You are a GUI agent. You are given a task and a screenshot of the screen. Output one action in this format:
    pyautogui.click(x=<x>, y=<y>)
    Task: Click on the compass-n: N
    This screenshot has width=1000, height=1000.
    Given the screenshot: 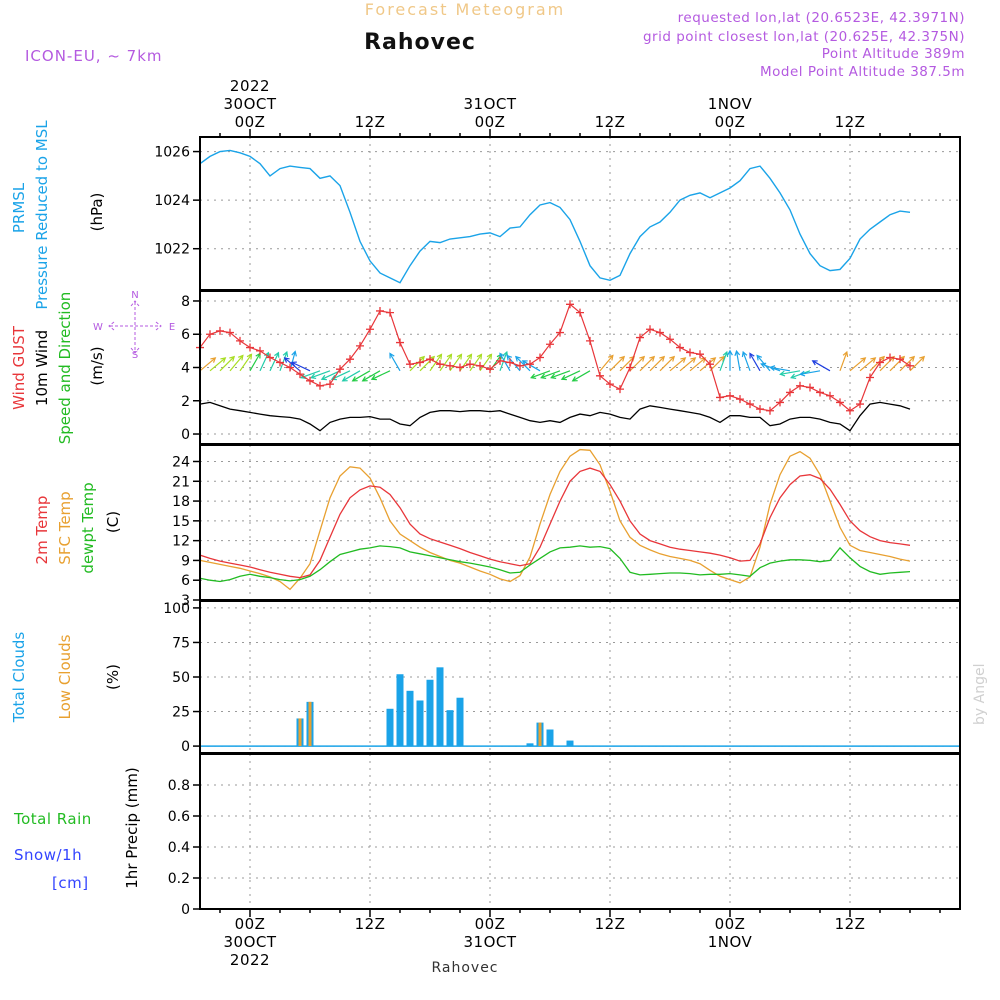 What is the action you would take?
    pyautogui.click(x=134, y=295)
    